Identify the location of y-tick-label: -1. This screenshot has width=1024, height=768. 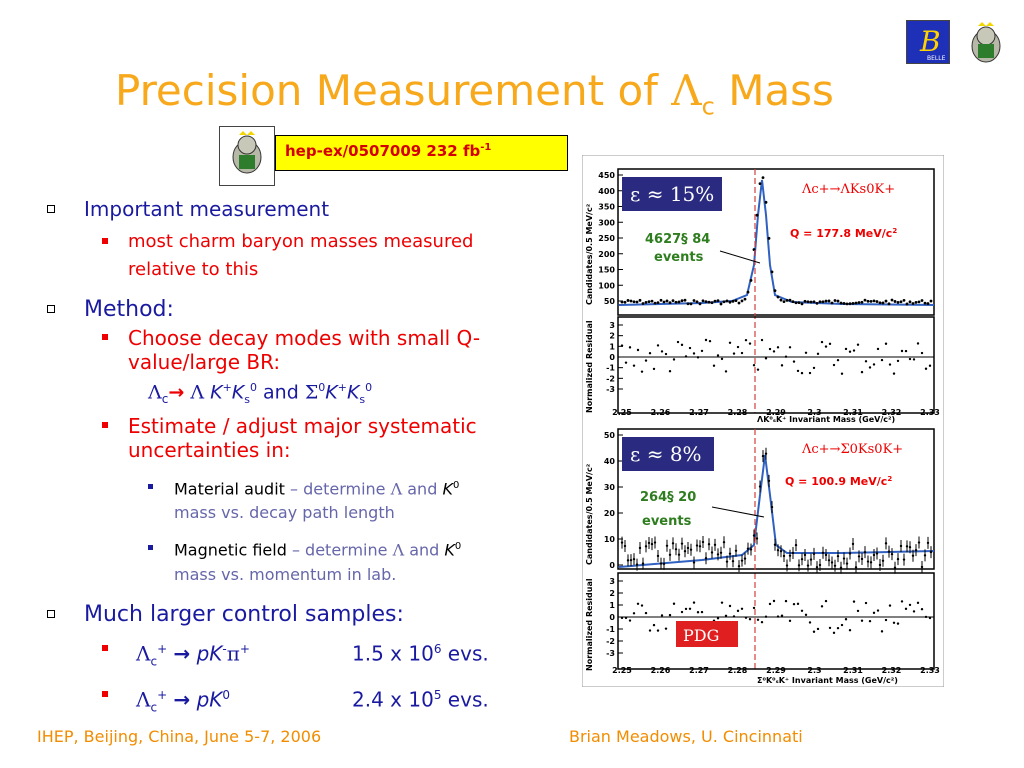
(610, 629).